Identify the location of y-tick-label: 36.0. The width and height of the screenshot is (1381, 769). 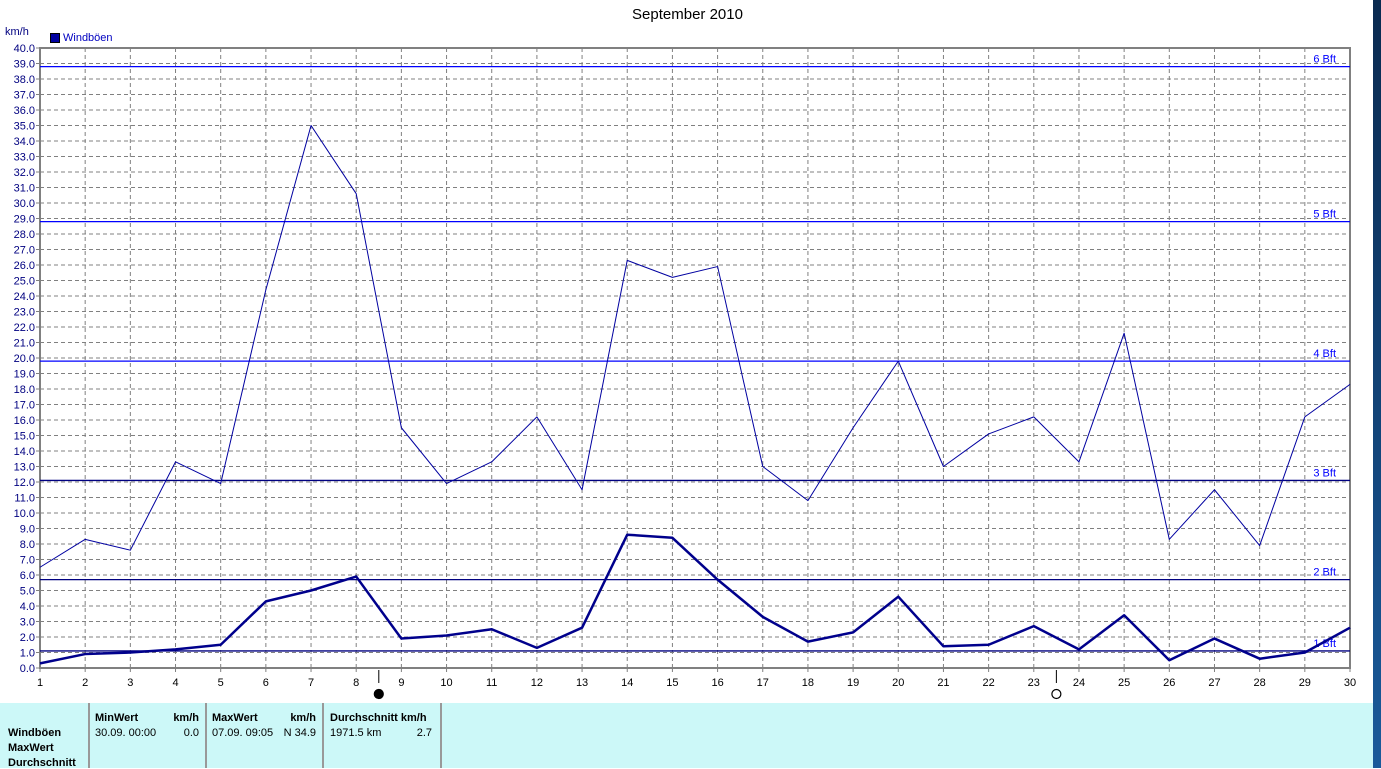
(24, 111).